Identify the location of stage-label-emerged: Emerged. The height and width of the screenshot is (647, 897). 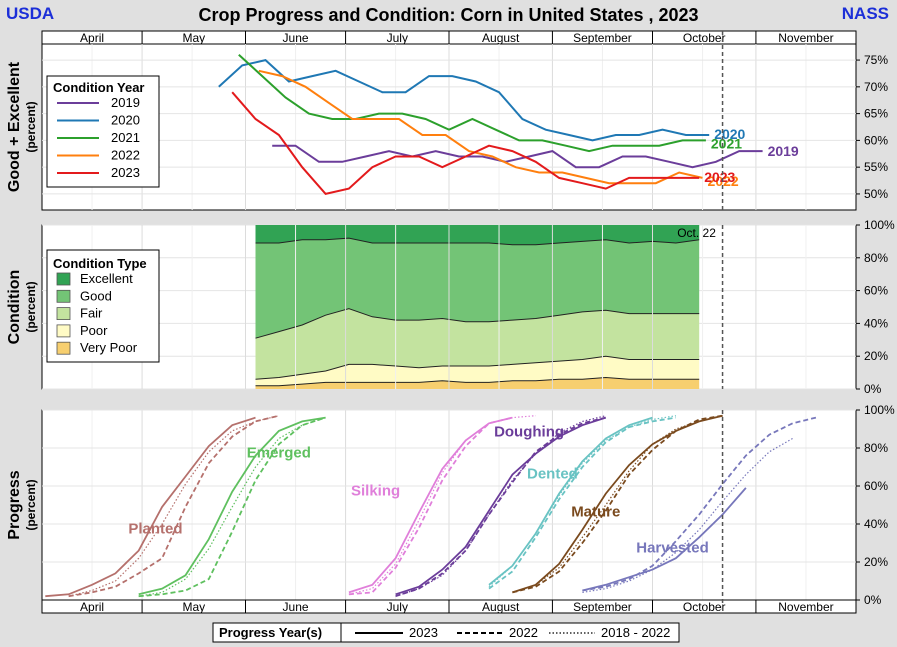
(279, 453).